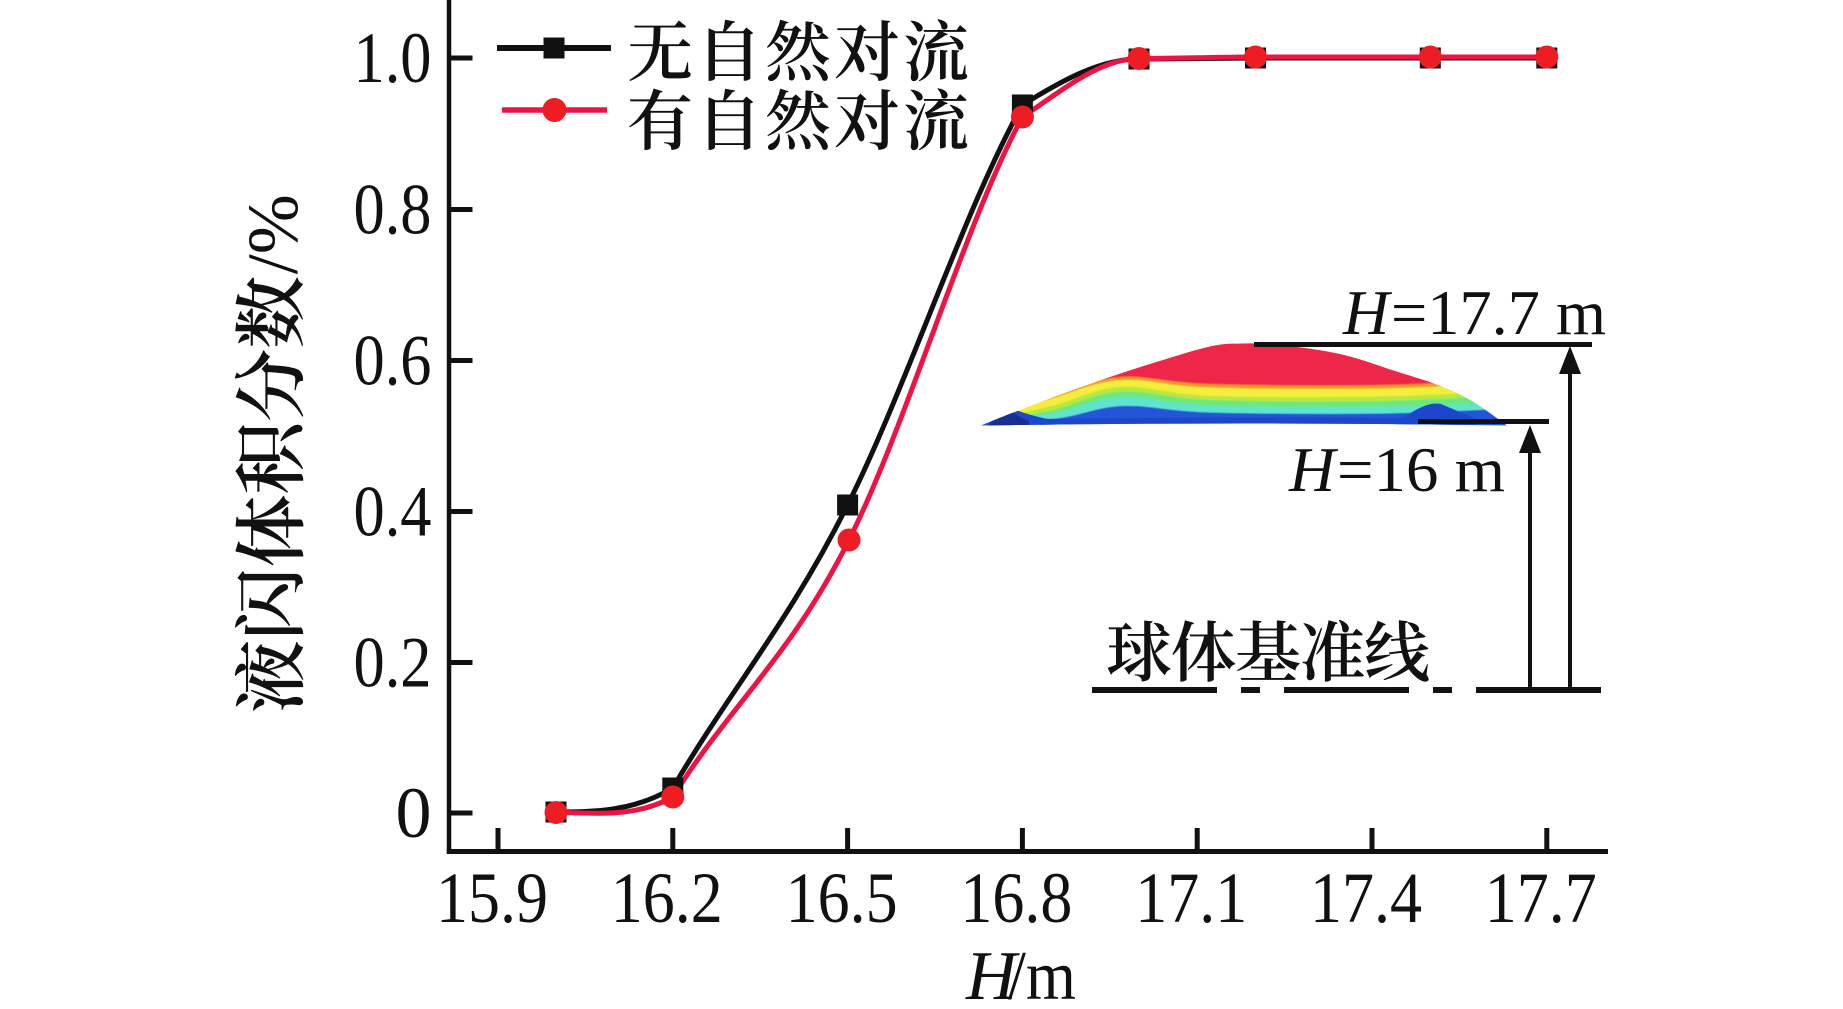 The width and height of the screenshot is (1843, 1009). Describe the element at coordinates (1498, 312) in the screenshot. I see `svg-text: =17.7 m` at that location.